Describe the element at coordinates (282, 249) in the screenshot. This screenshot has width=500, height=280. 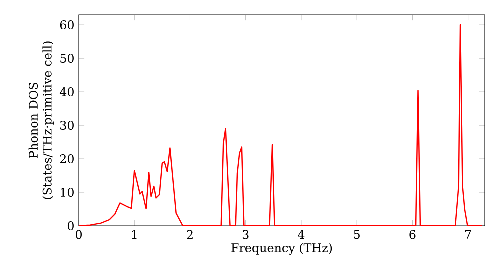
I see `x-axis-title: Frequency (THz)` at that location.